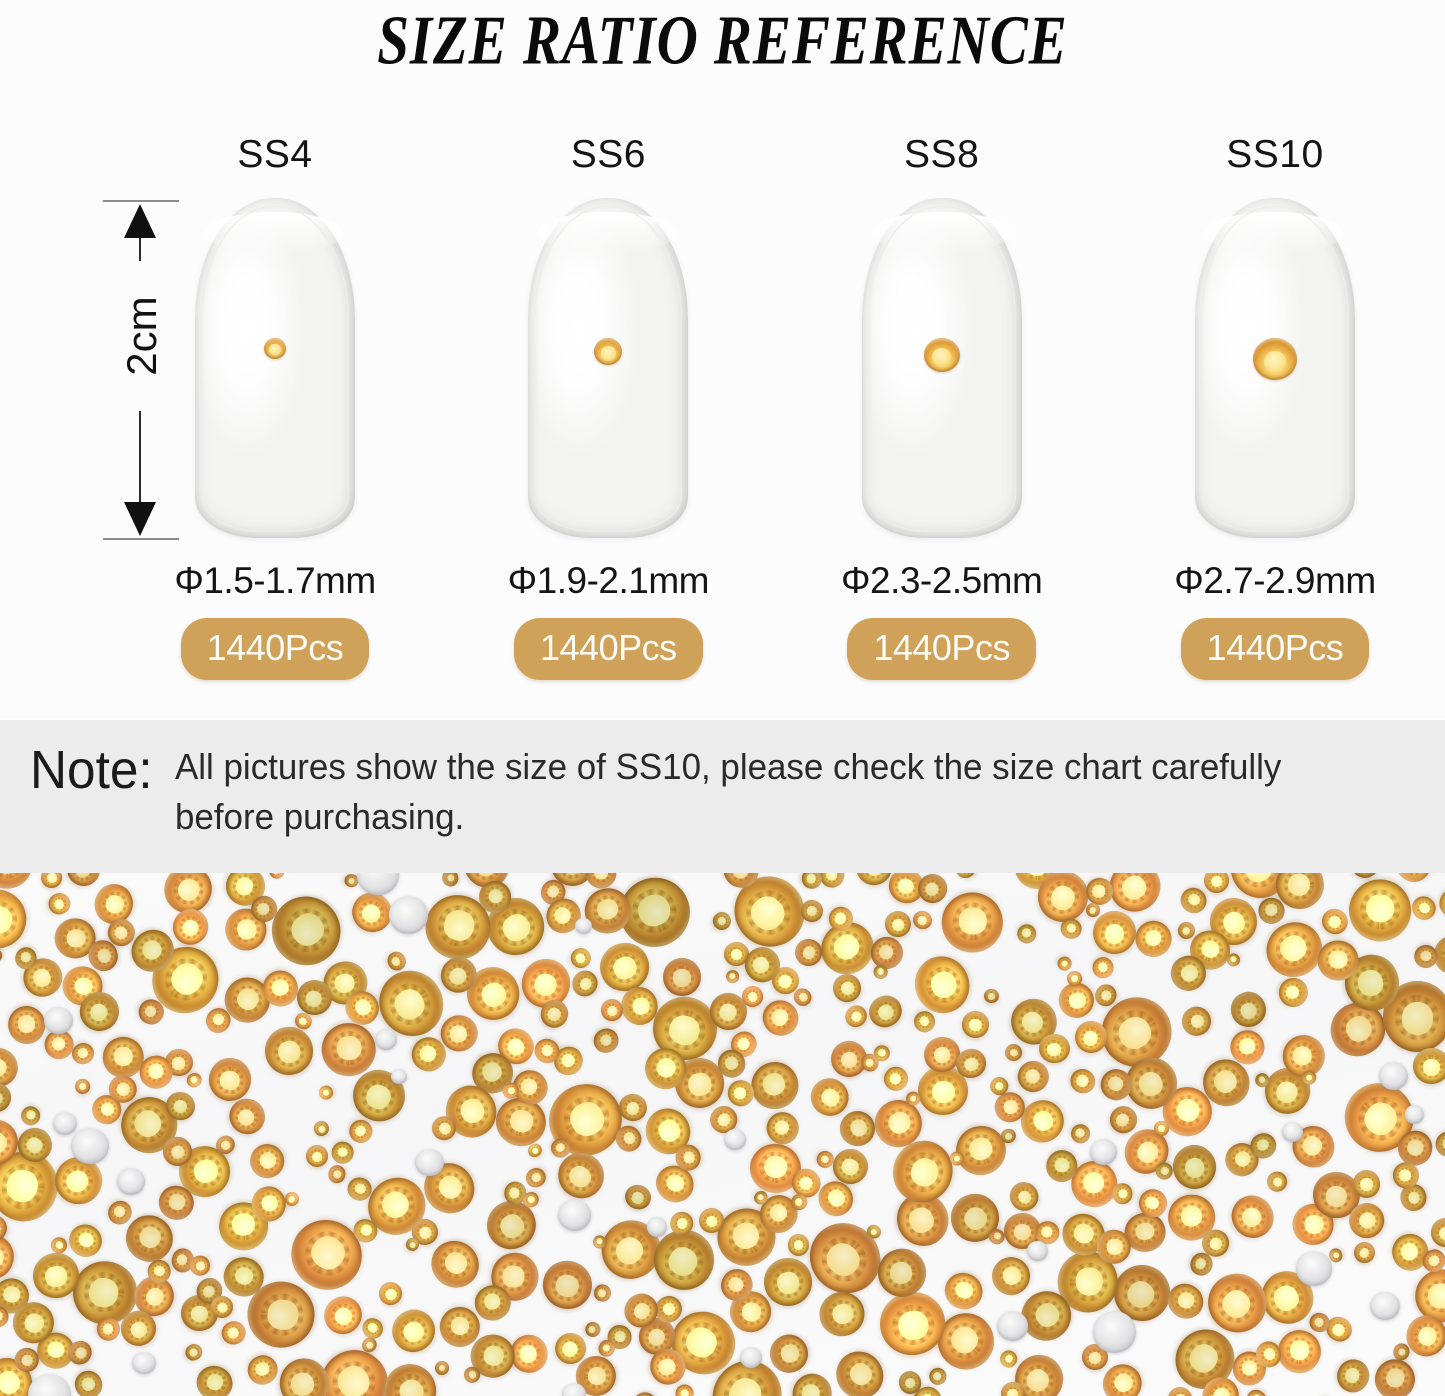 The image size is (1445, 1396). I want to click on size-diameter: Φ1.9-2.1mm, so click(608, 580).